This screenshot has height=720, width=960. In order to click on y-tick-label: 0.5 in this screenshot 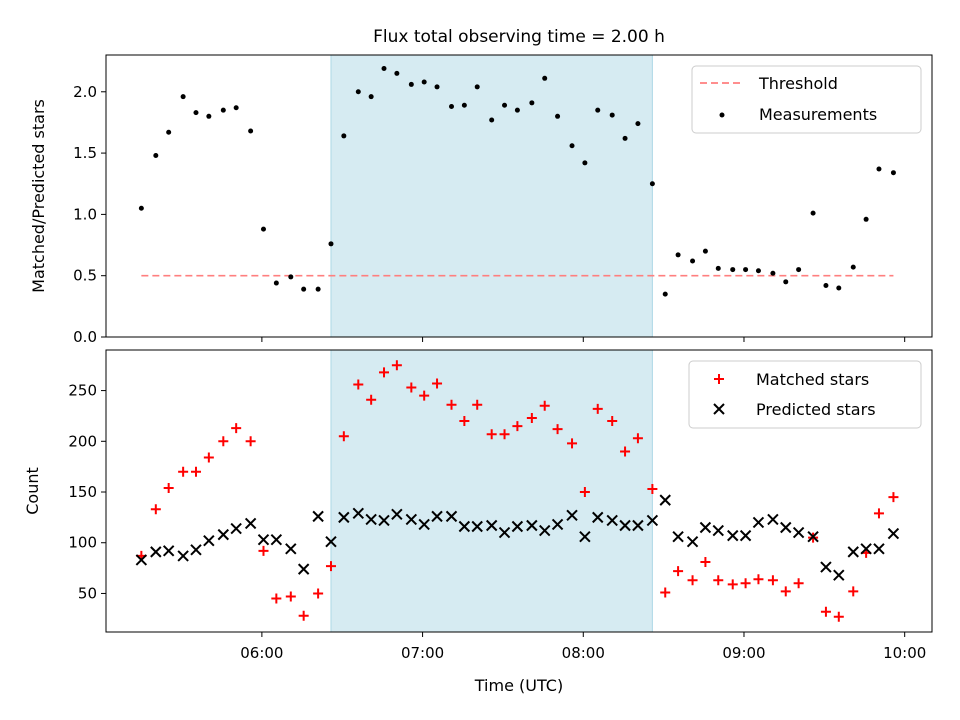, I will do `click(85, 276)`.